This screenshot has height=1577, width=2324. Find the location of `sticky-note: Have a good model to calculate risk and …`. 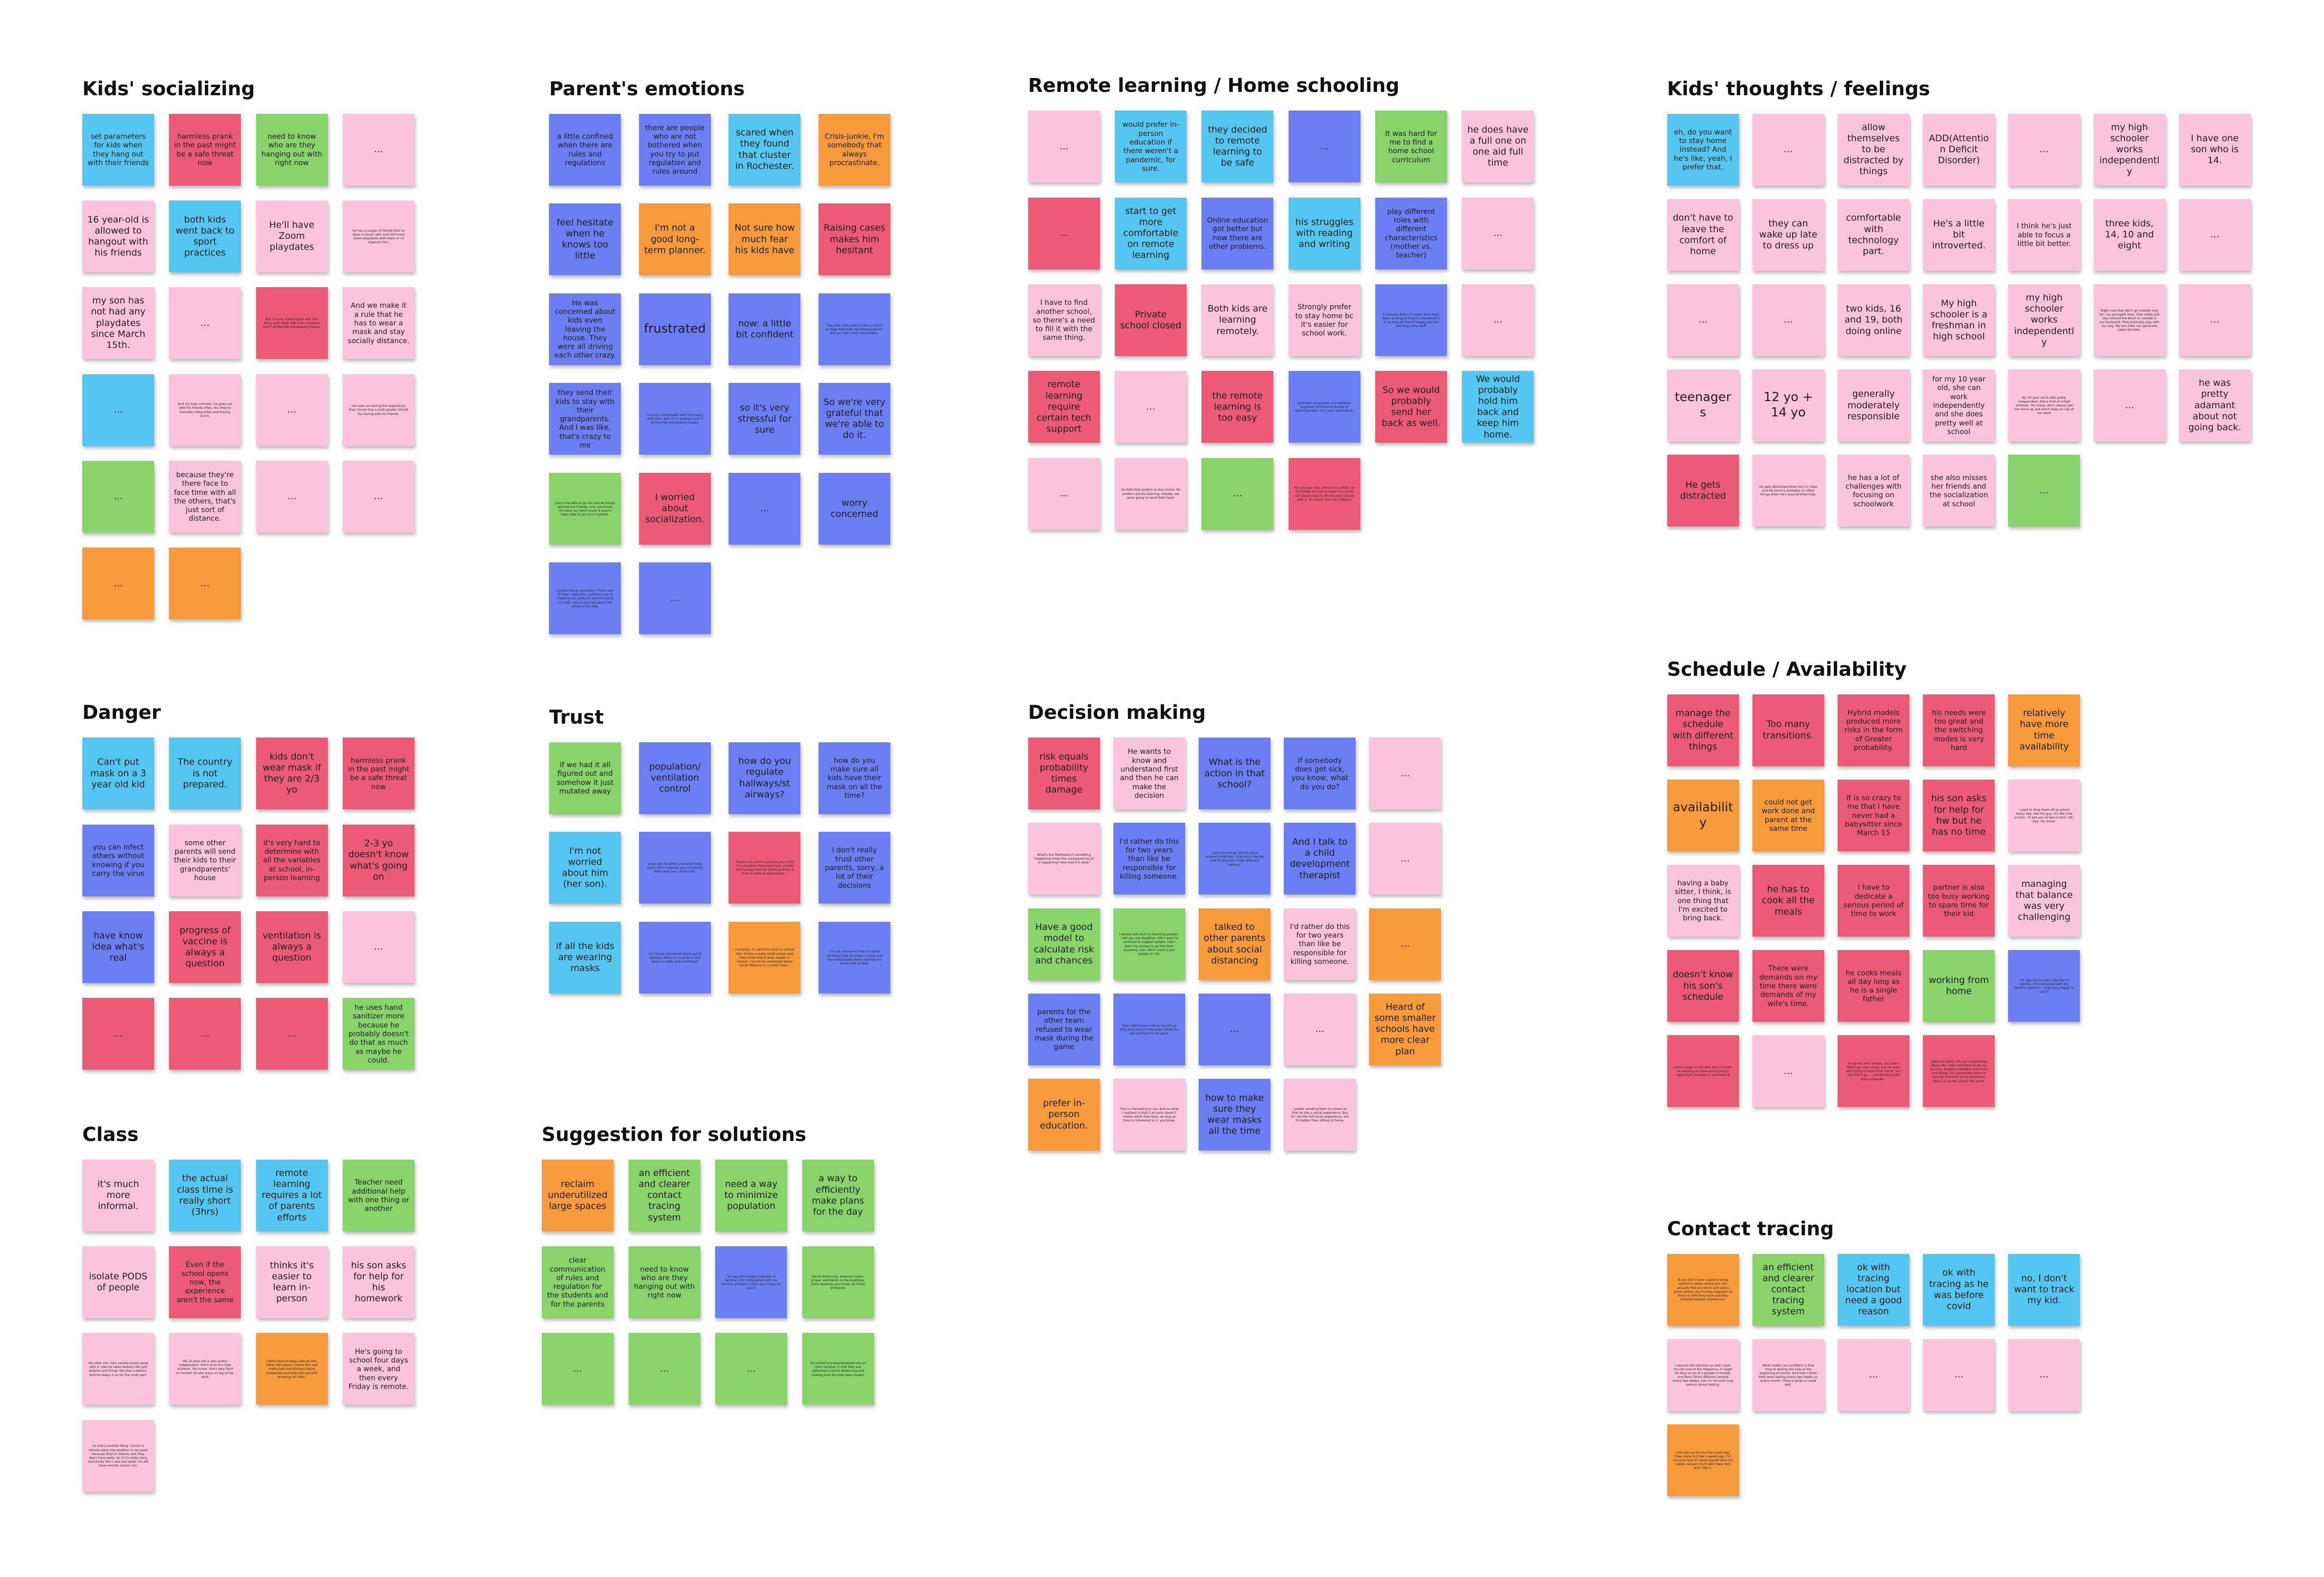

sticky-note: Have a good model to calculate risk and … is located at coordinates (1064, 944).